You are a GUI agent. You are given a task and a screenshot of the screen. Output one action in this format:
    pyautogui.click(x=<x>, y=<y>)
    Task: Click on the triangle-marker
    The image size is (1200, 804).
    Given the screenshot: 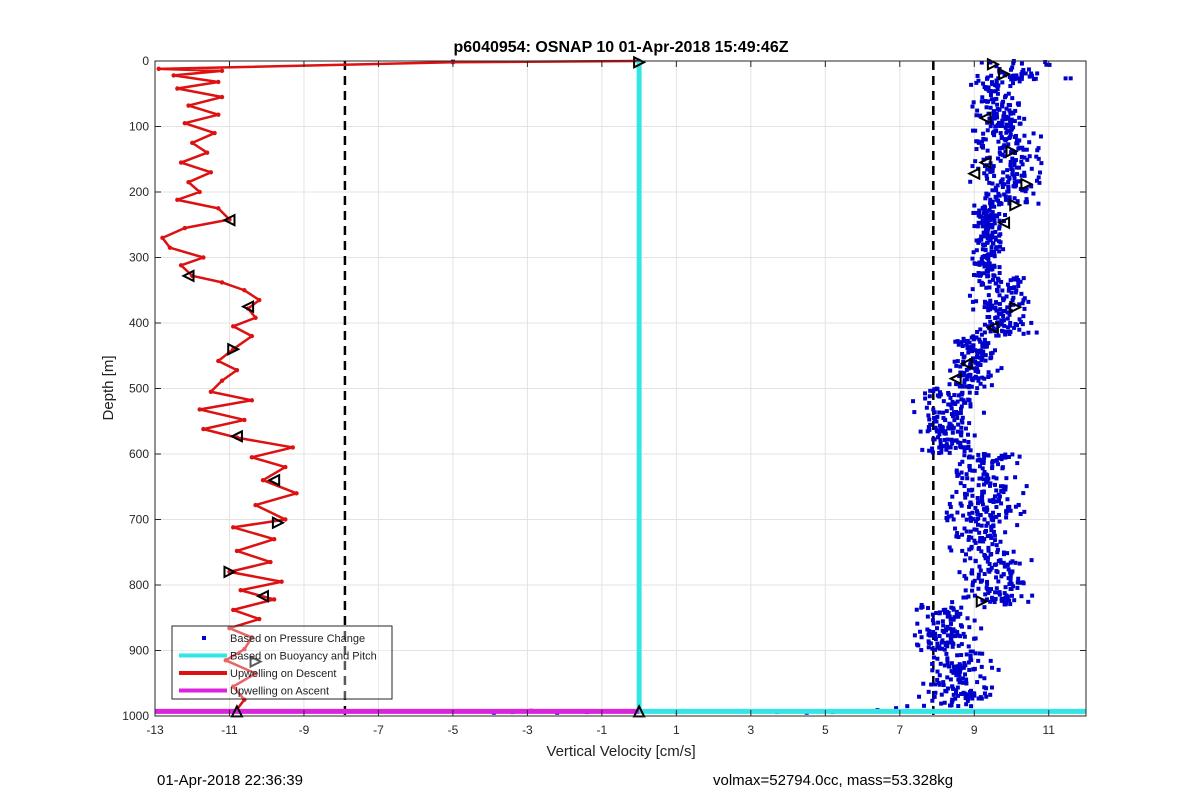 What is the action you would take?
    pyautogui.click(x=985, y=162)
    